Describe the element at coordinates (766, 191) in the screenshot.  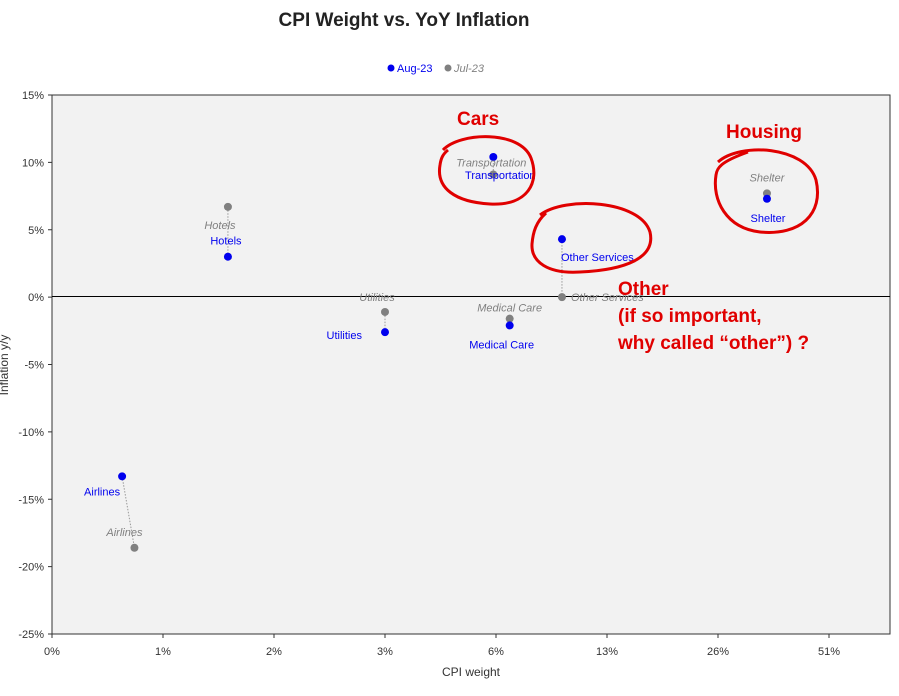
I see `housing-circle` at that location.